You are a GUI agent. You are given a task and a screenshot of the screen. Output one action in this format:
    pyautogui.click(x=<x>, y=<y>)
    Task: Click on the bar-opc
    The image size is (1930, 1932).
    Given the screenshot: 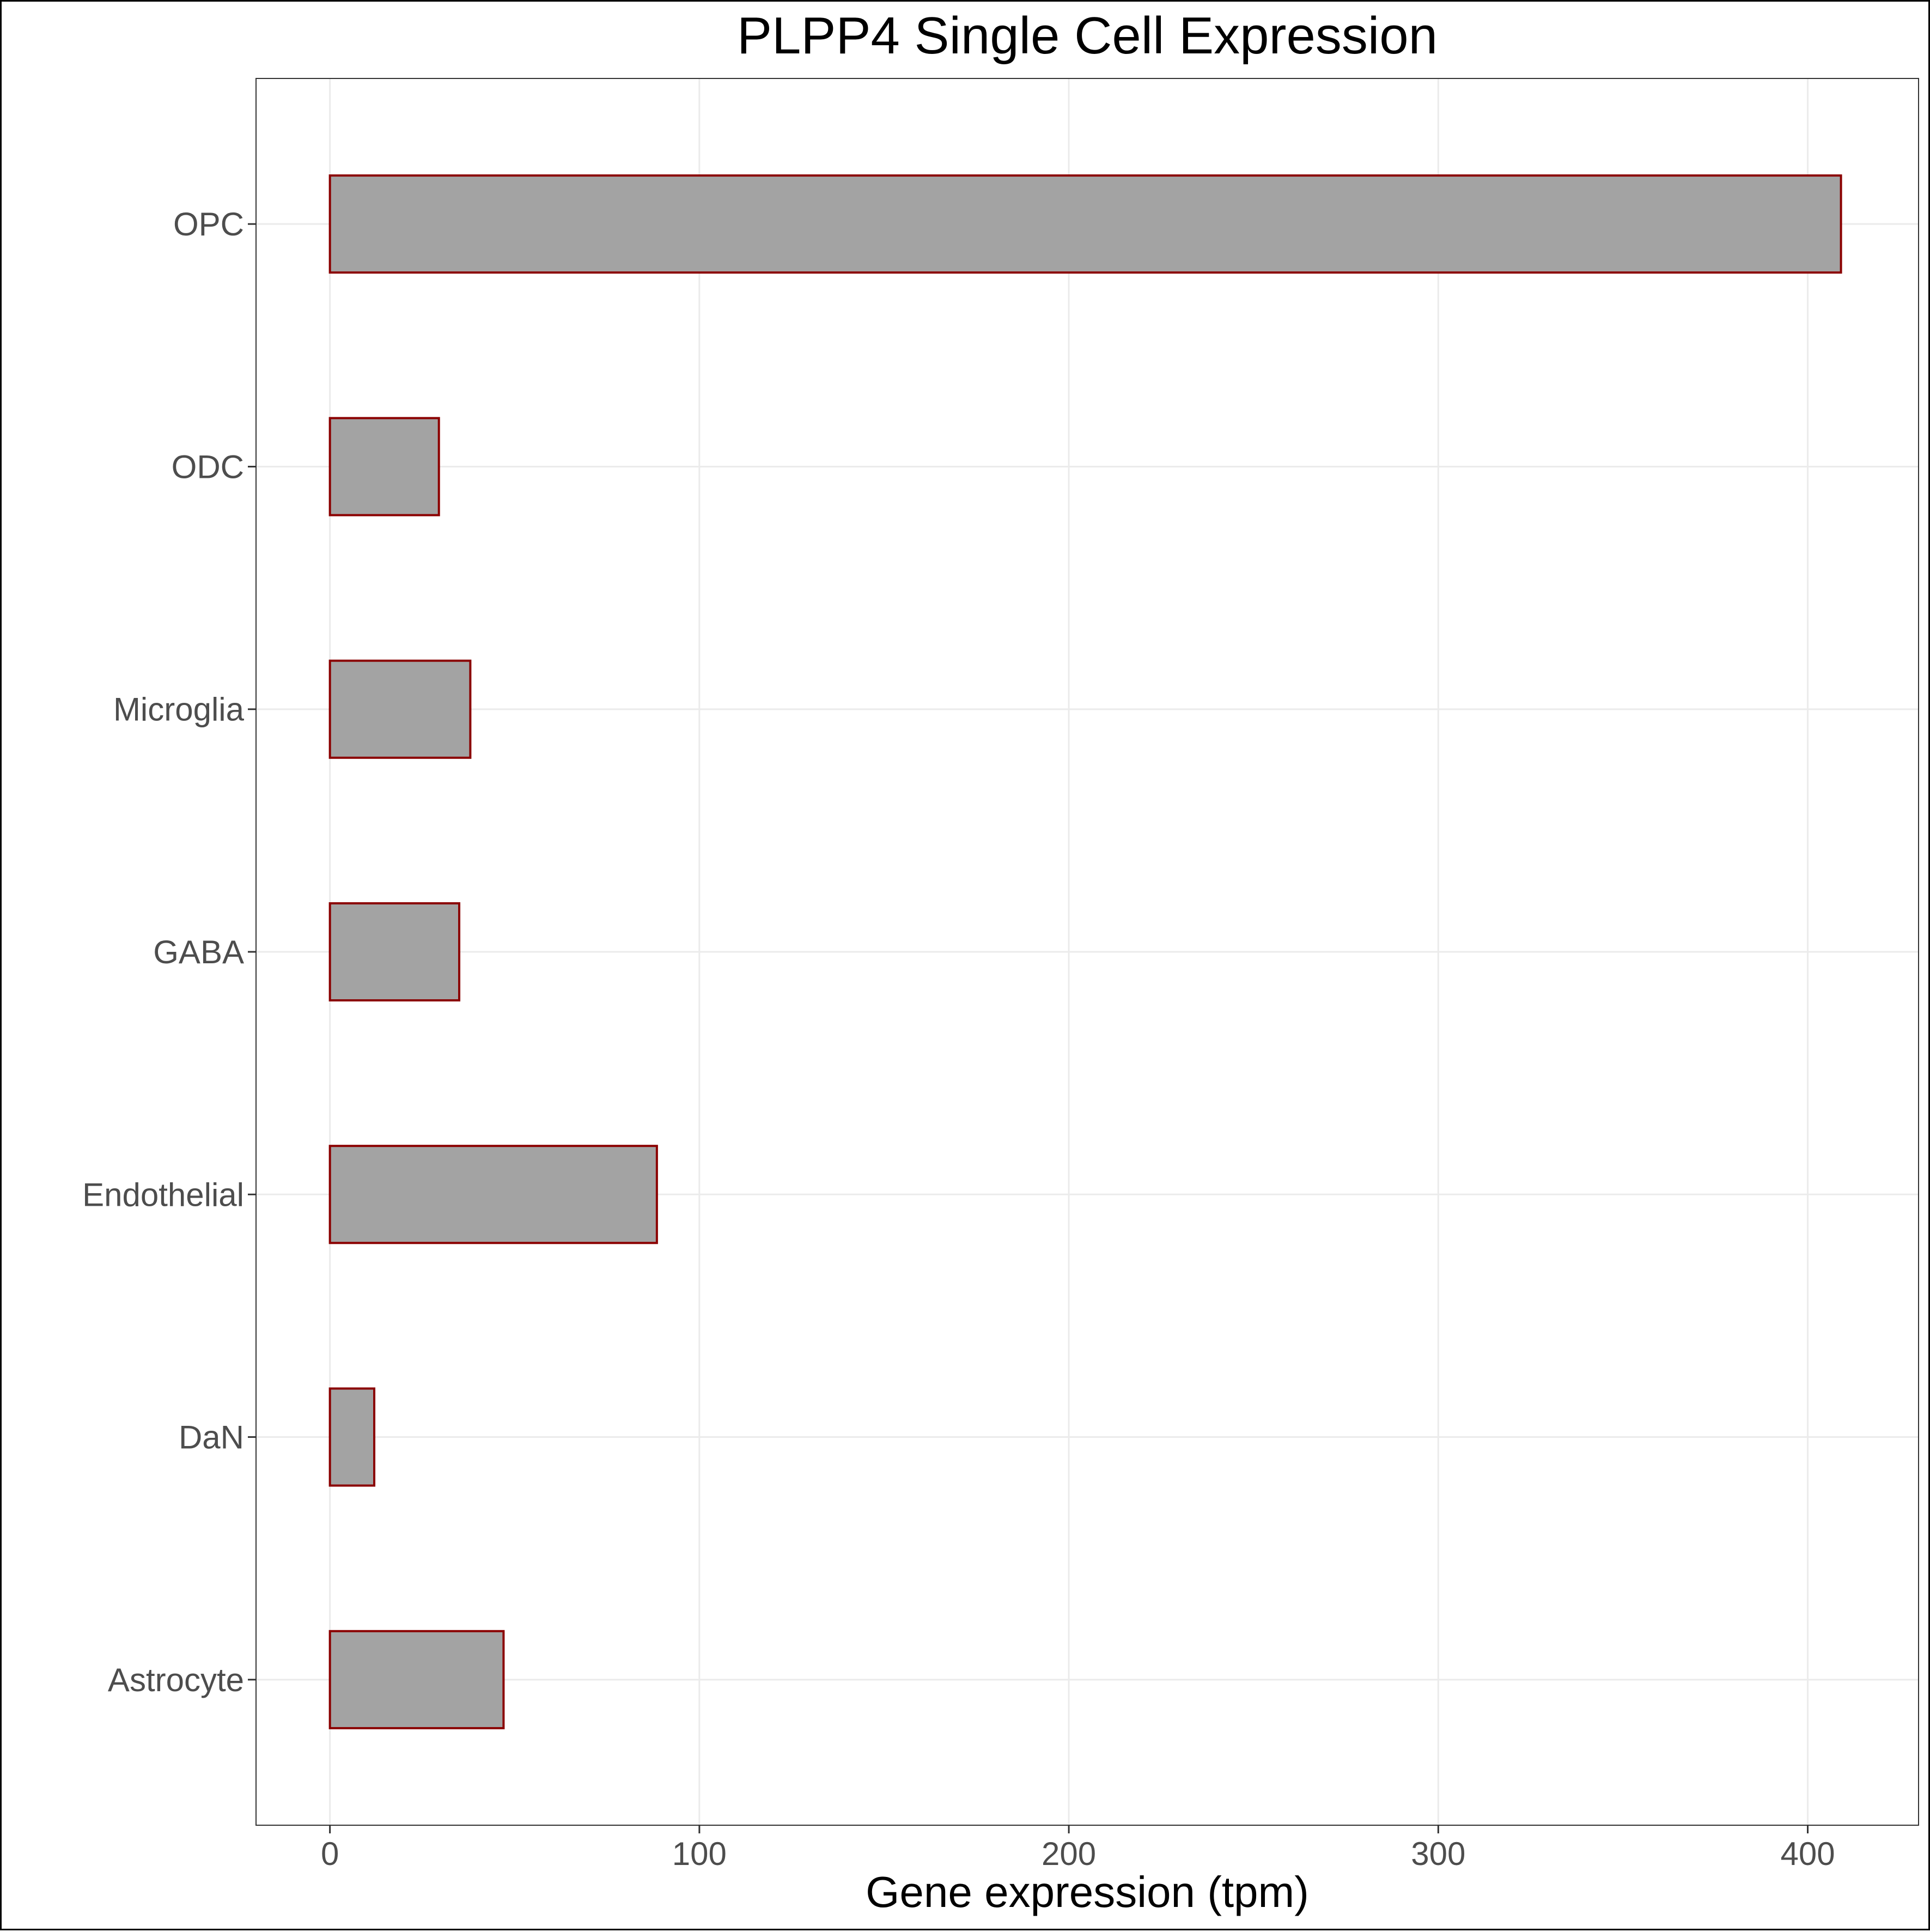 What is the action you would take?
    pyautogui.click(x=1085, y=224)
    